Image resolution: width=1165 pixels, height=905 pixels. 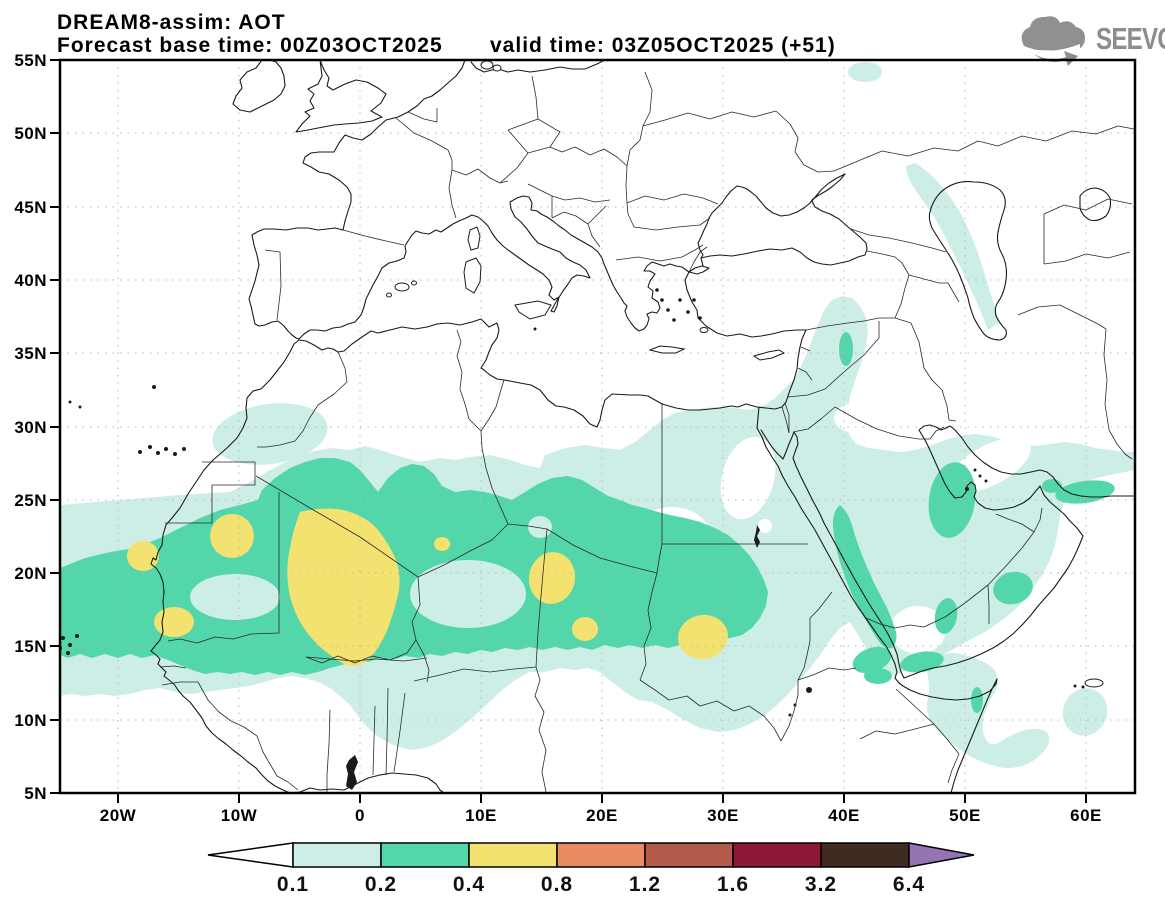 I want to click on mallorca-island, so click(x=402, y=287).